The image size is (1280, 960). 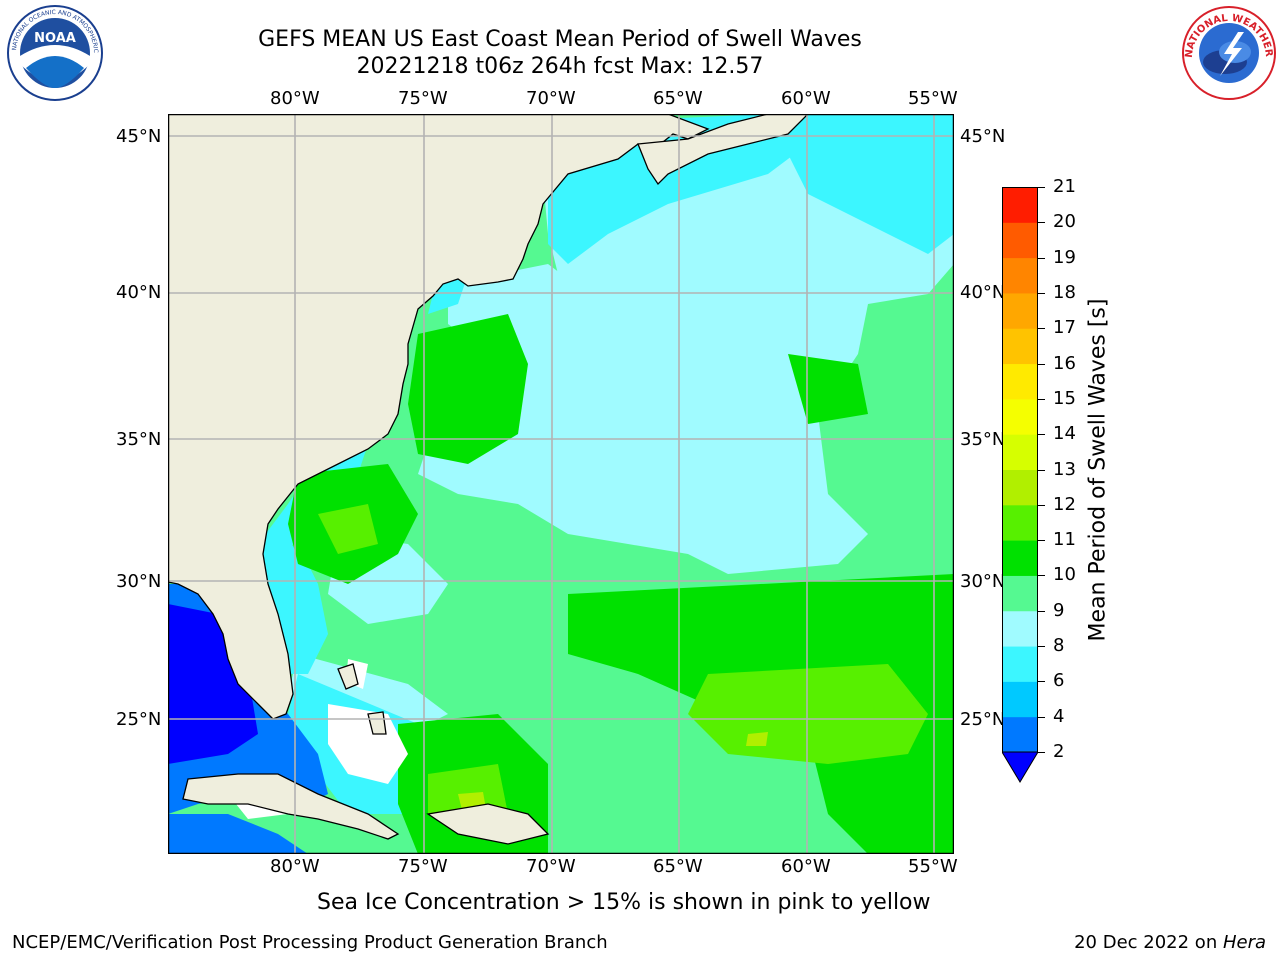 What do you see at coordinates (423, 98) in the screenshot?
I see `lon-label-top: 75°W` at bounding box center [423, 98].